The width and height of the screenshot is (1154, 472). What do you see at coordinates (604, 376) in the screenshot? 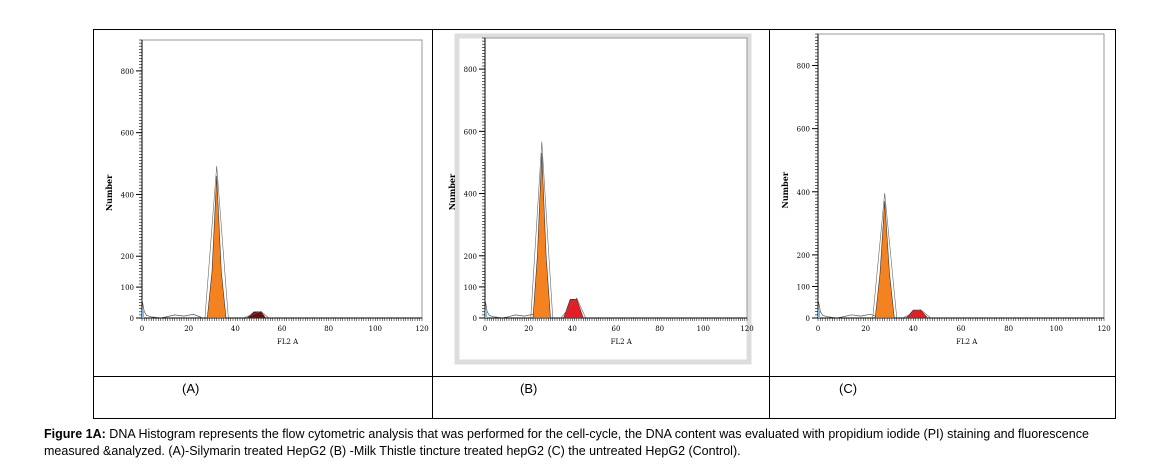
I see `row-divider` at bounding box center [604, 376].